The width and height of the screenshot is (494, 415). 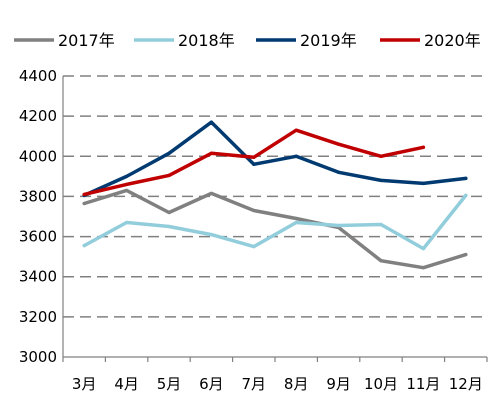 What do you see at coordinates (381, 384) in the screenshot?
I see `x-tick-label: 10月` at bounding box center [381, 384].